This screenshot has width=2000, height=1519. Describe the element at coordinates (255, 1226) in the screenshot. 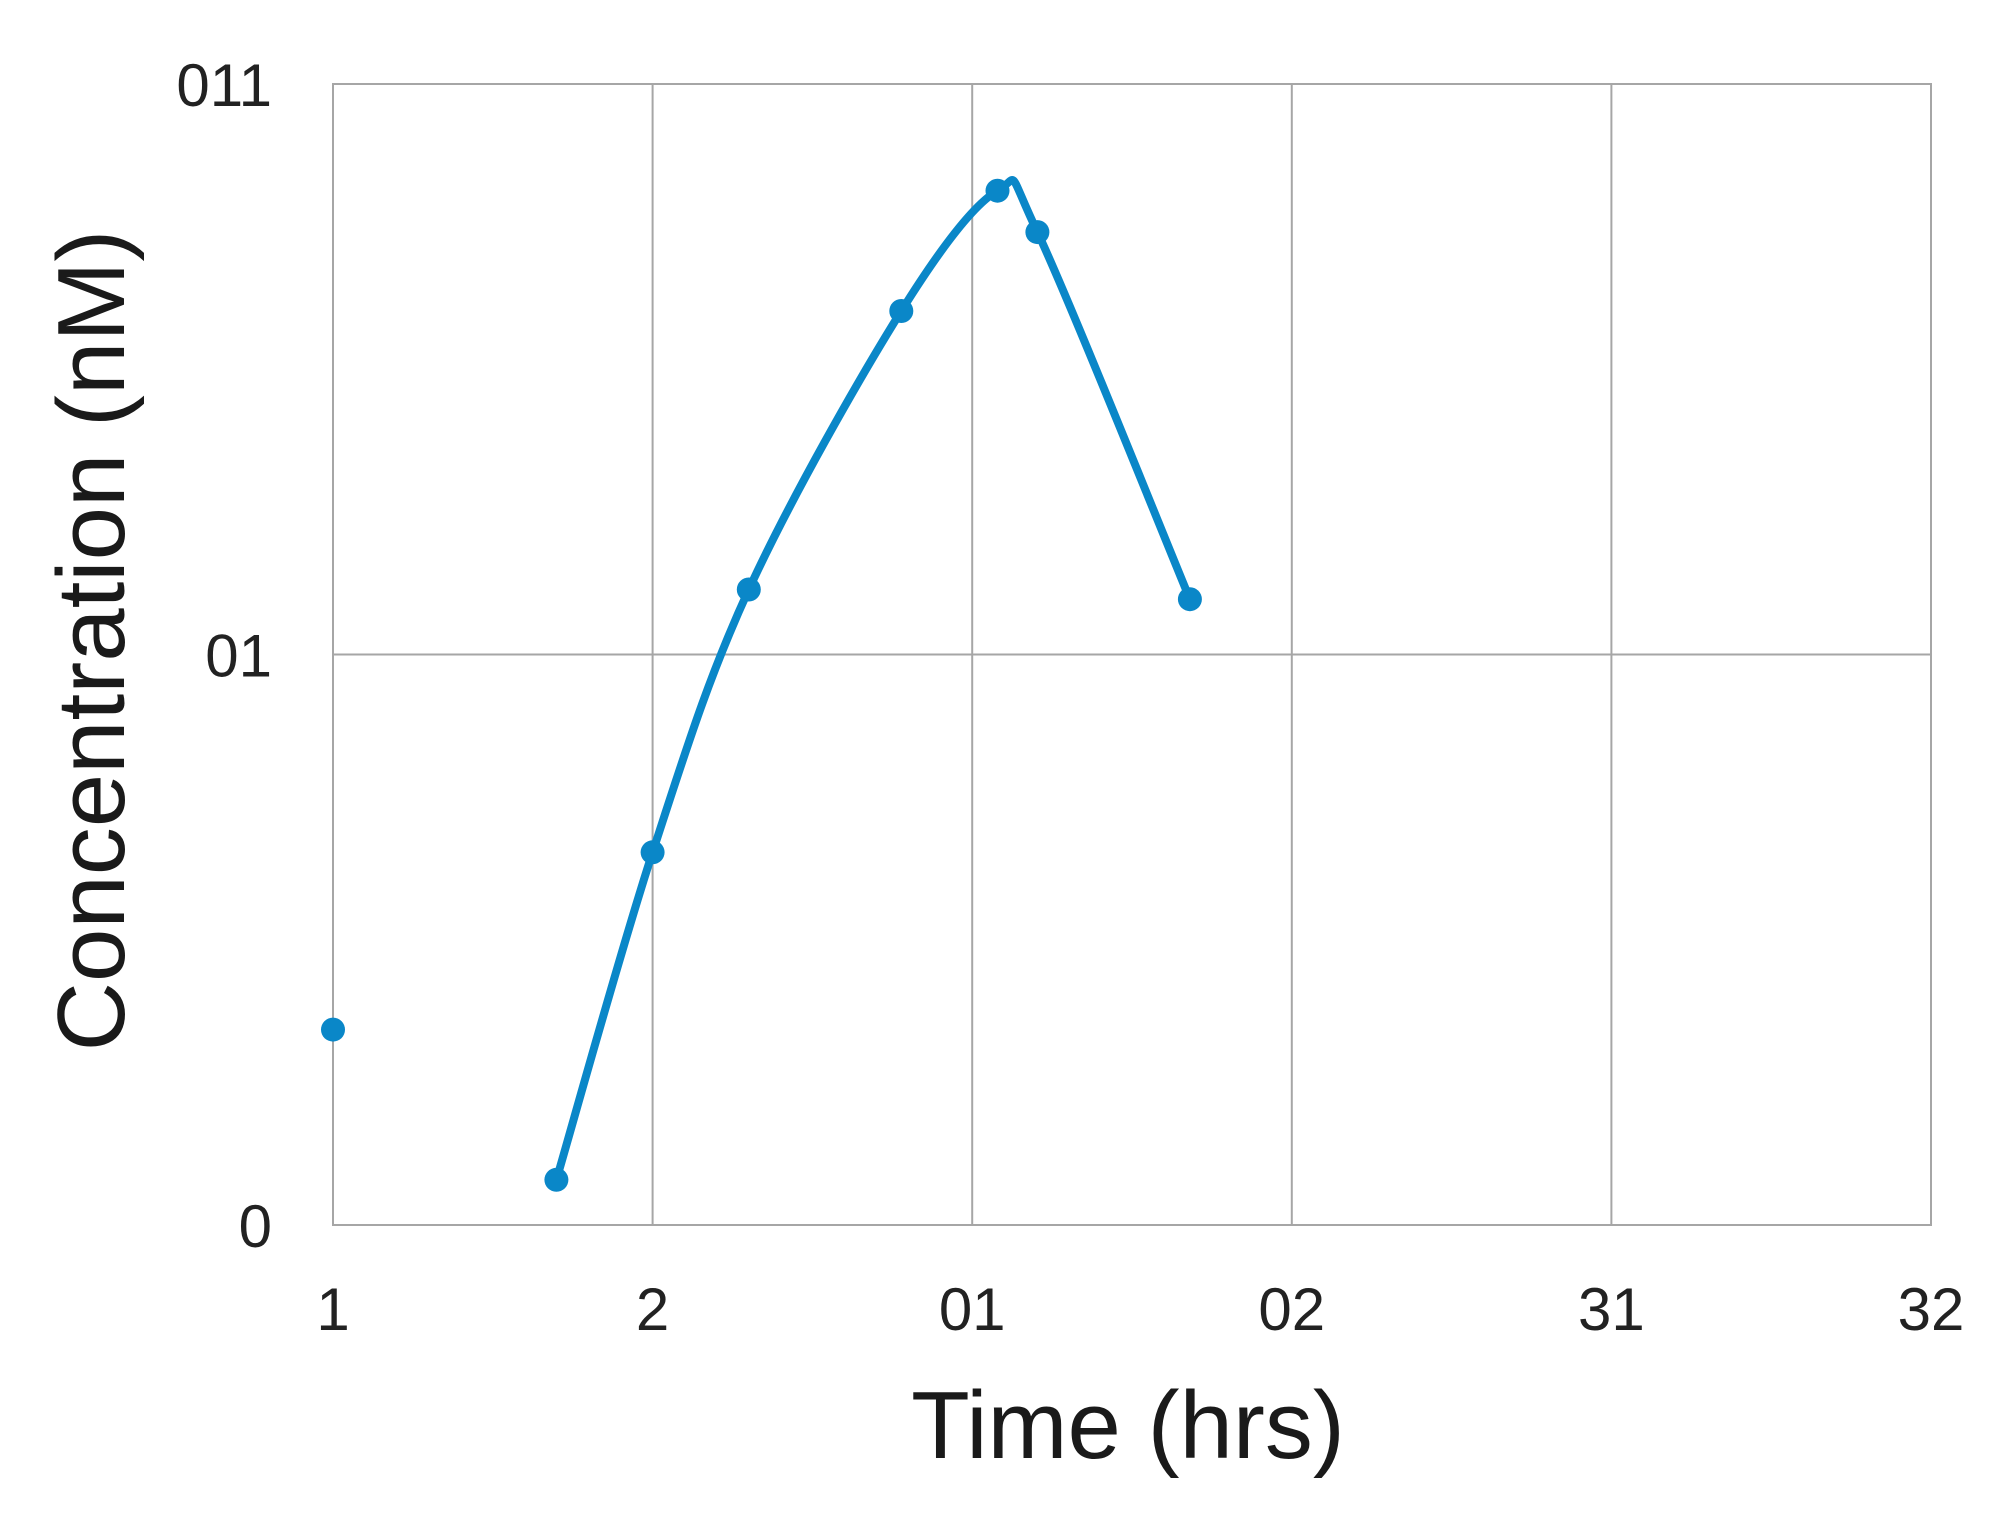

I see `y-tick-label: 0` at that location.